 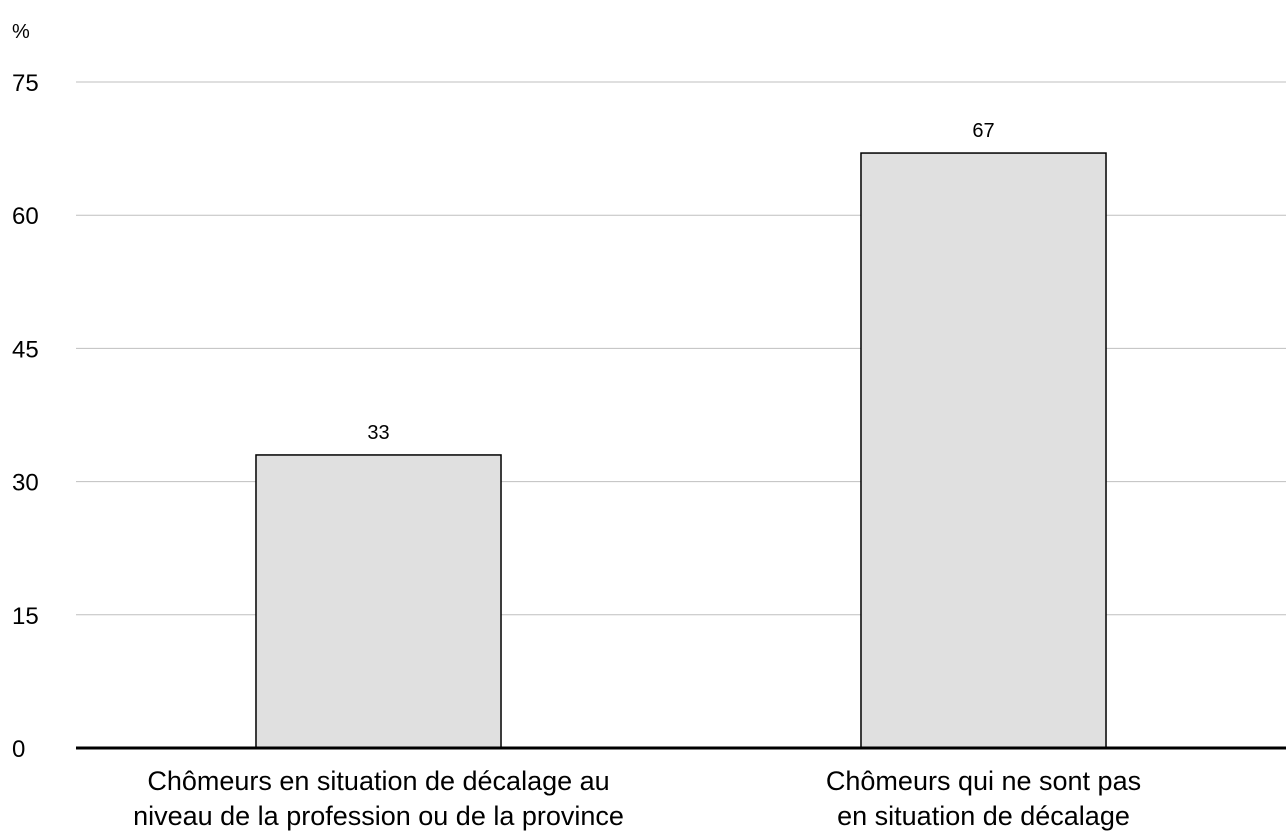 I want to click on category-label: Chômeurs en situation de décalage au, so click(x=378, y=781).